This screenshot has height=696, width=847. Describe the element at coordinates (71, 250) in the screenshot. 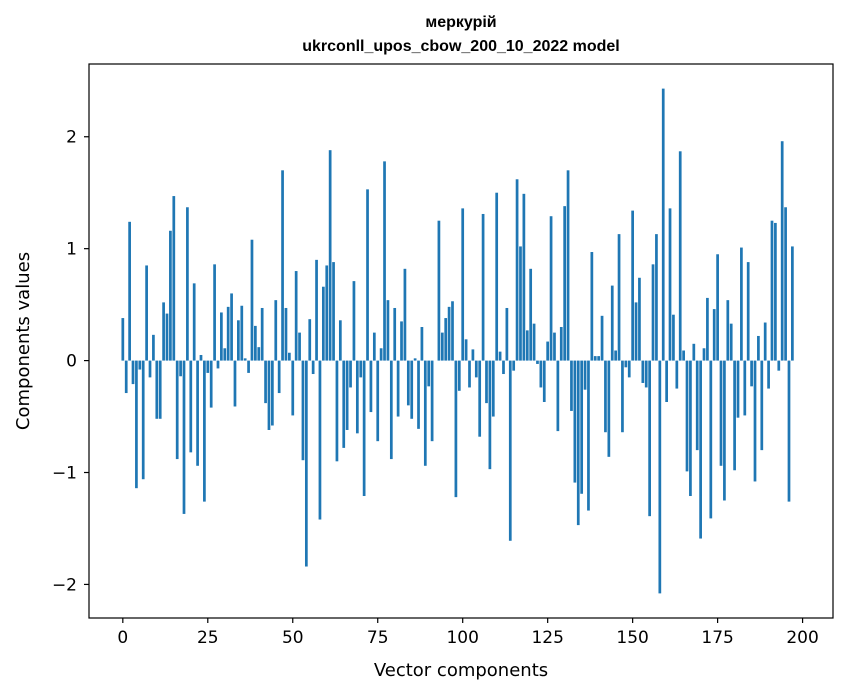

I see `y-tick-label: 1` at that location.